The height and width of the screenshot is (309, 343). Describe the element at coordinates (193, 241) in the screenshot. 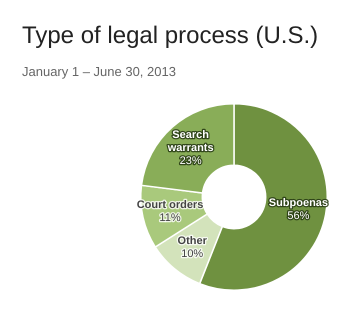

I see `slice-label: Other` at that location.